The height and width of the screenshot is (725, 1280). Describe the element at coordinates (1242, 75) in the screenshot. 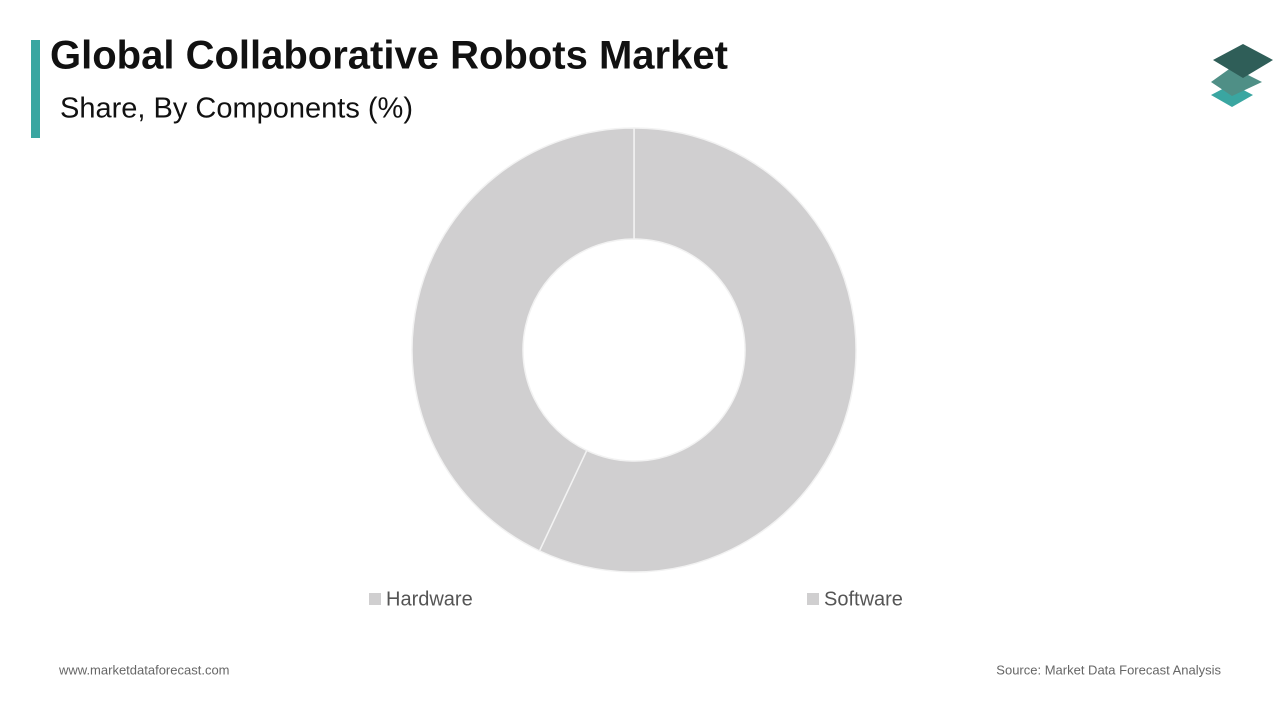

I see `logo` at that location.